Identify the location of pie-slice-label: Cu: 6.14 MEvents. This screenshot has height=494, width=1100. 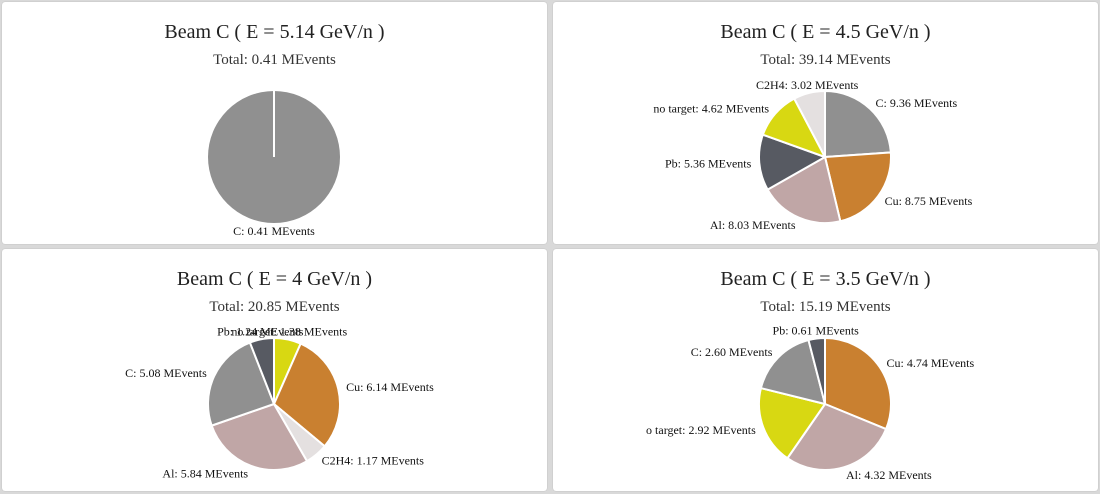
(390, 387).